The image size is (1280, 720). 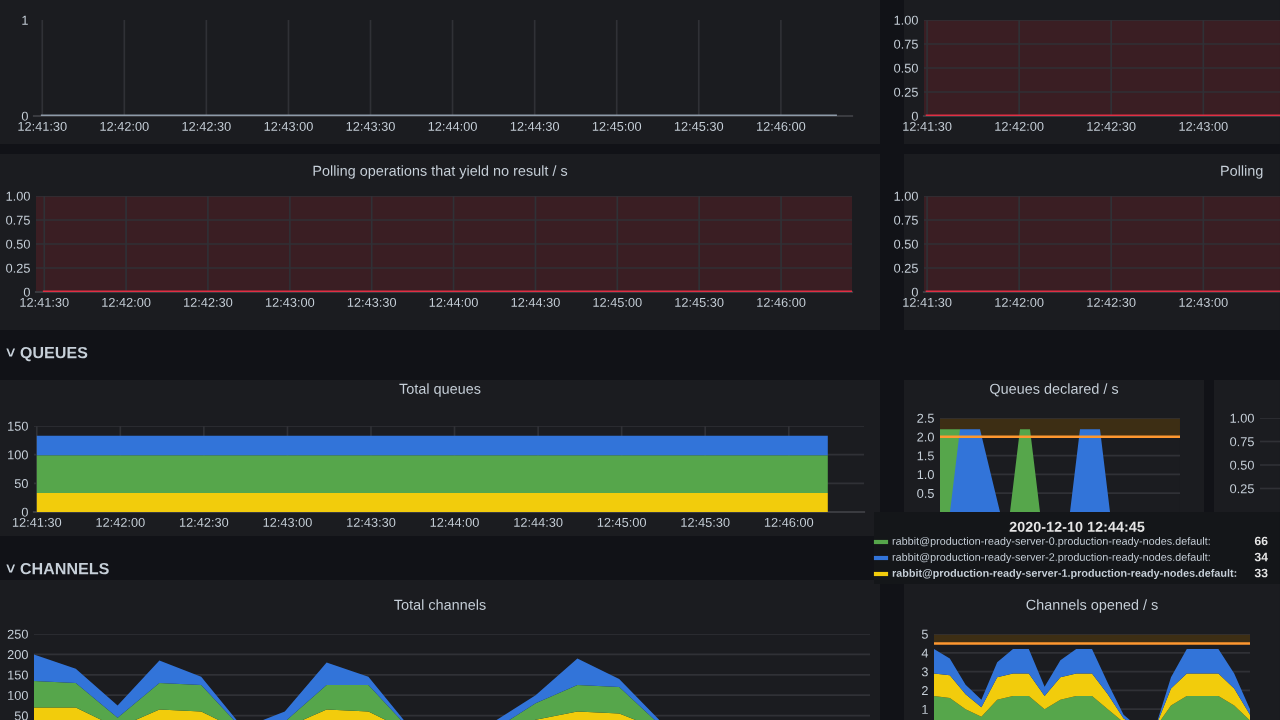 What do you see at coordinates (57, 568) in the screenshot?
I see `text: ˅ CHANNELS` at bounding box center [57, 568].